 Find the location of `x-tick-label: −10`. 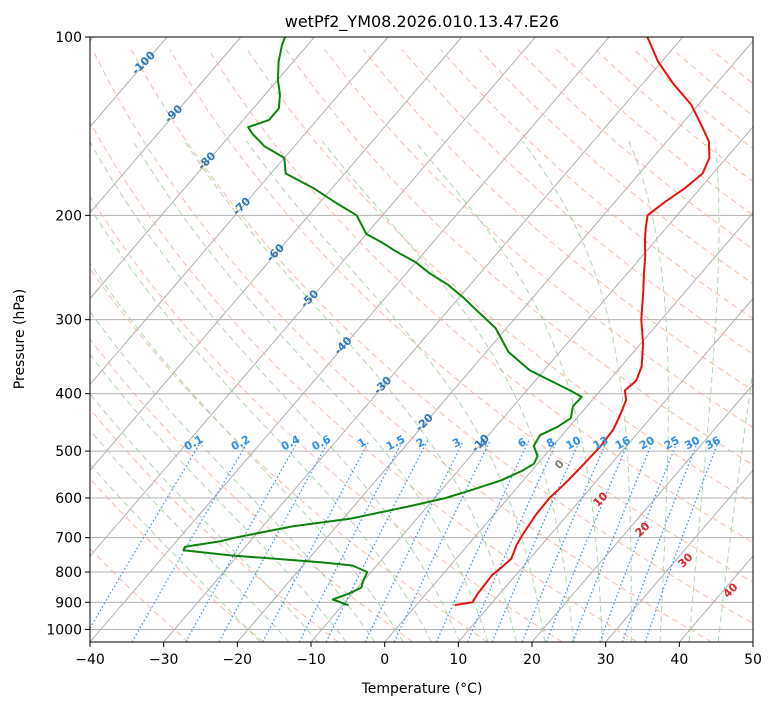

x-tick-label: −10 is located at coordinates (311, 660).